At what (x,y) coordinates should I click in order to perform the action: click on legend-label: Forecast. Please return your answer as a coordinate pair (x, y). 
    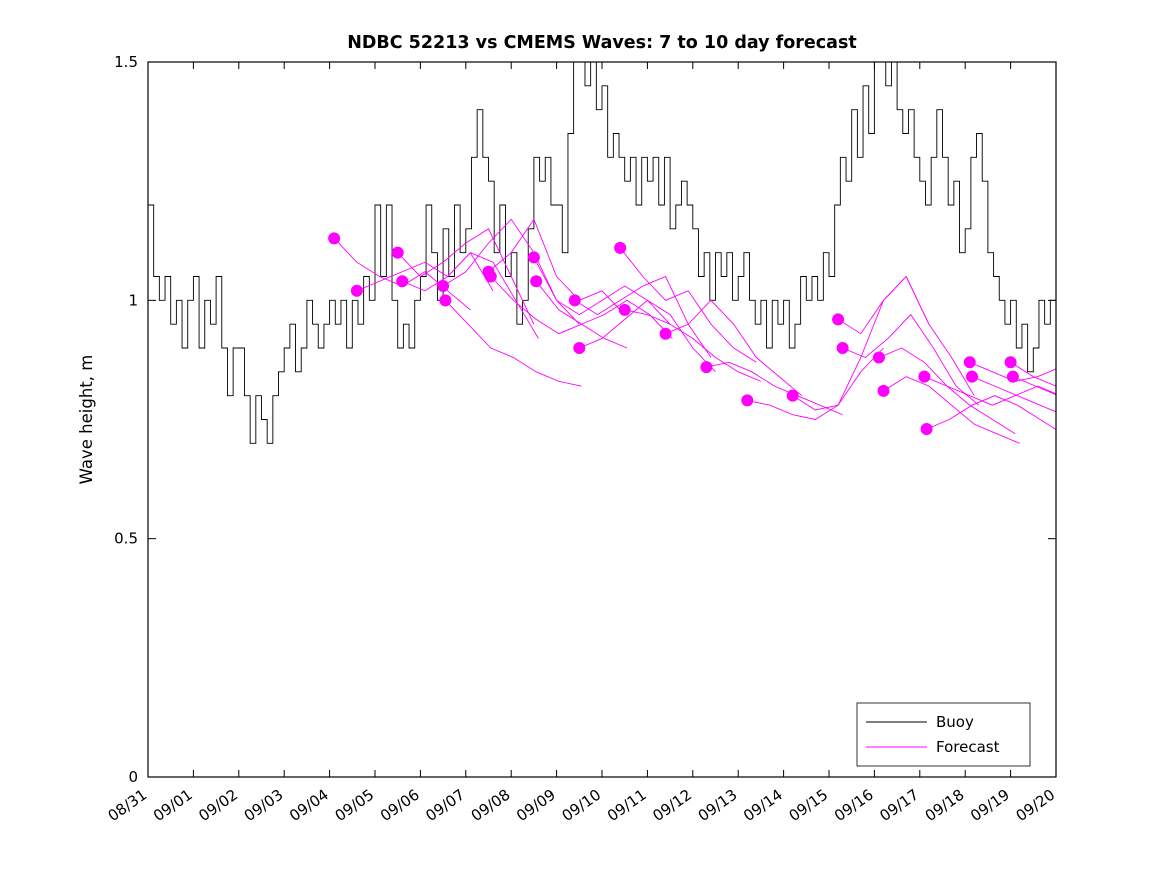
    Looking at the image, I should click on (968, 747).